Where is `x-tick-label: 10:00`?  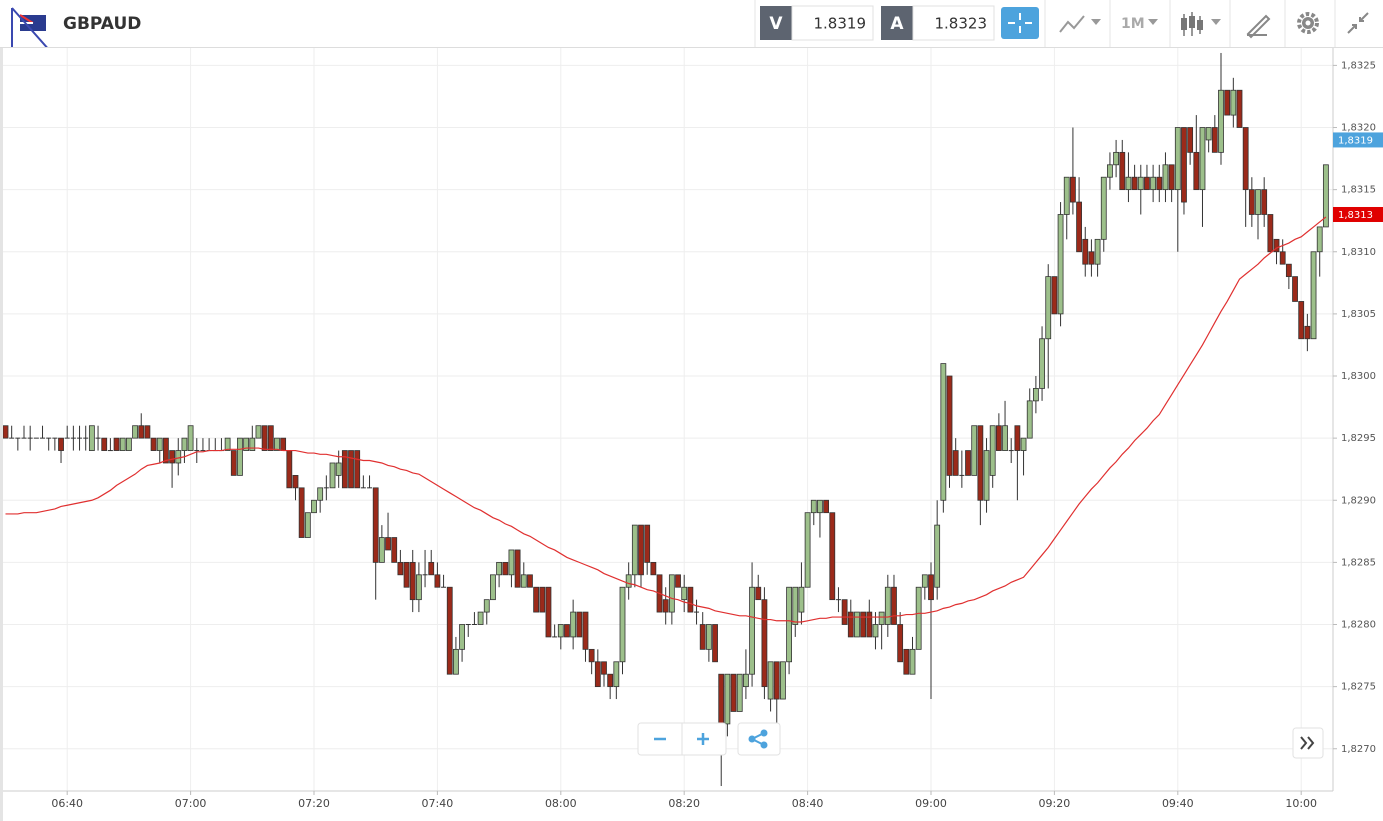 x-tick-label: 10:00 is located at coordinates (1301, 803).